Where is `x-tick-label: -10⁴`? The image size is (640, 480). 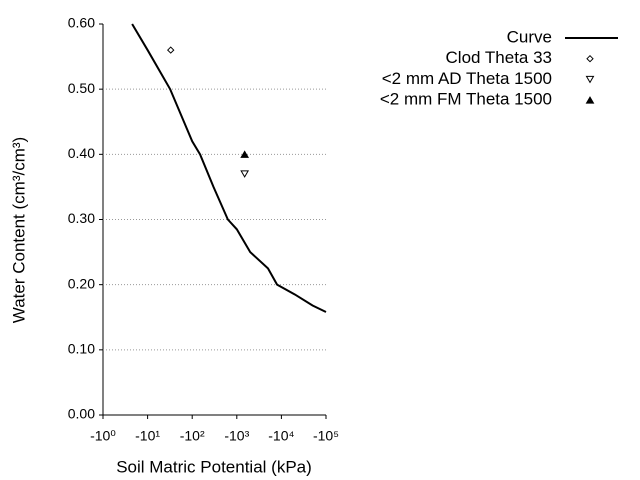
x-tick-label: -10⁴ is located at coordinates (281, 436).